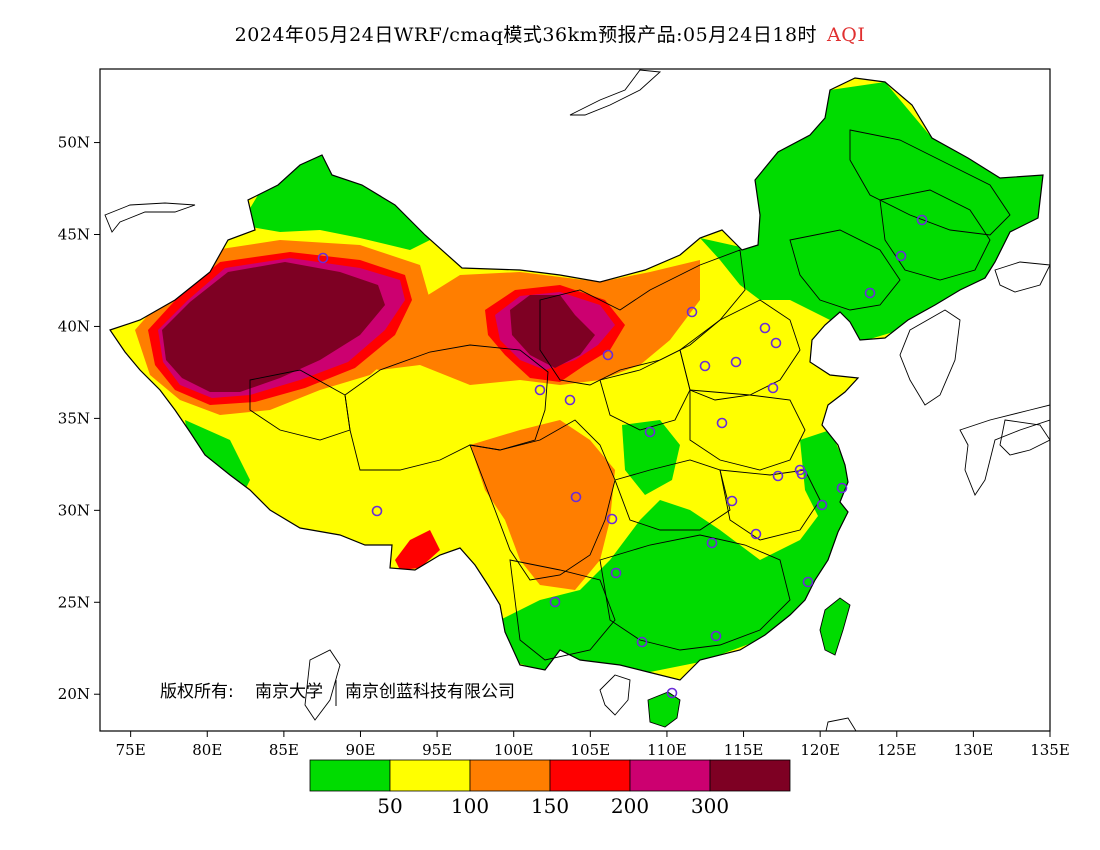 The image size is (1100, 850). Describe the element at coordinates (974, 750) in the screenshot. I see `lon-tick-label: 130E` at that location.